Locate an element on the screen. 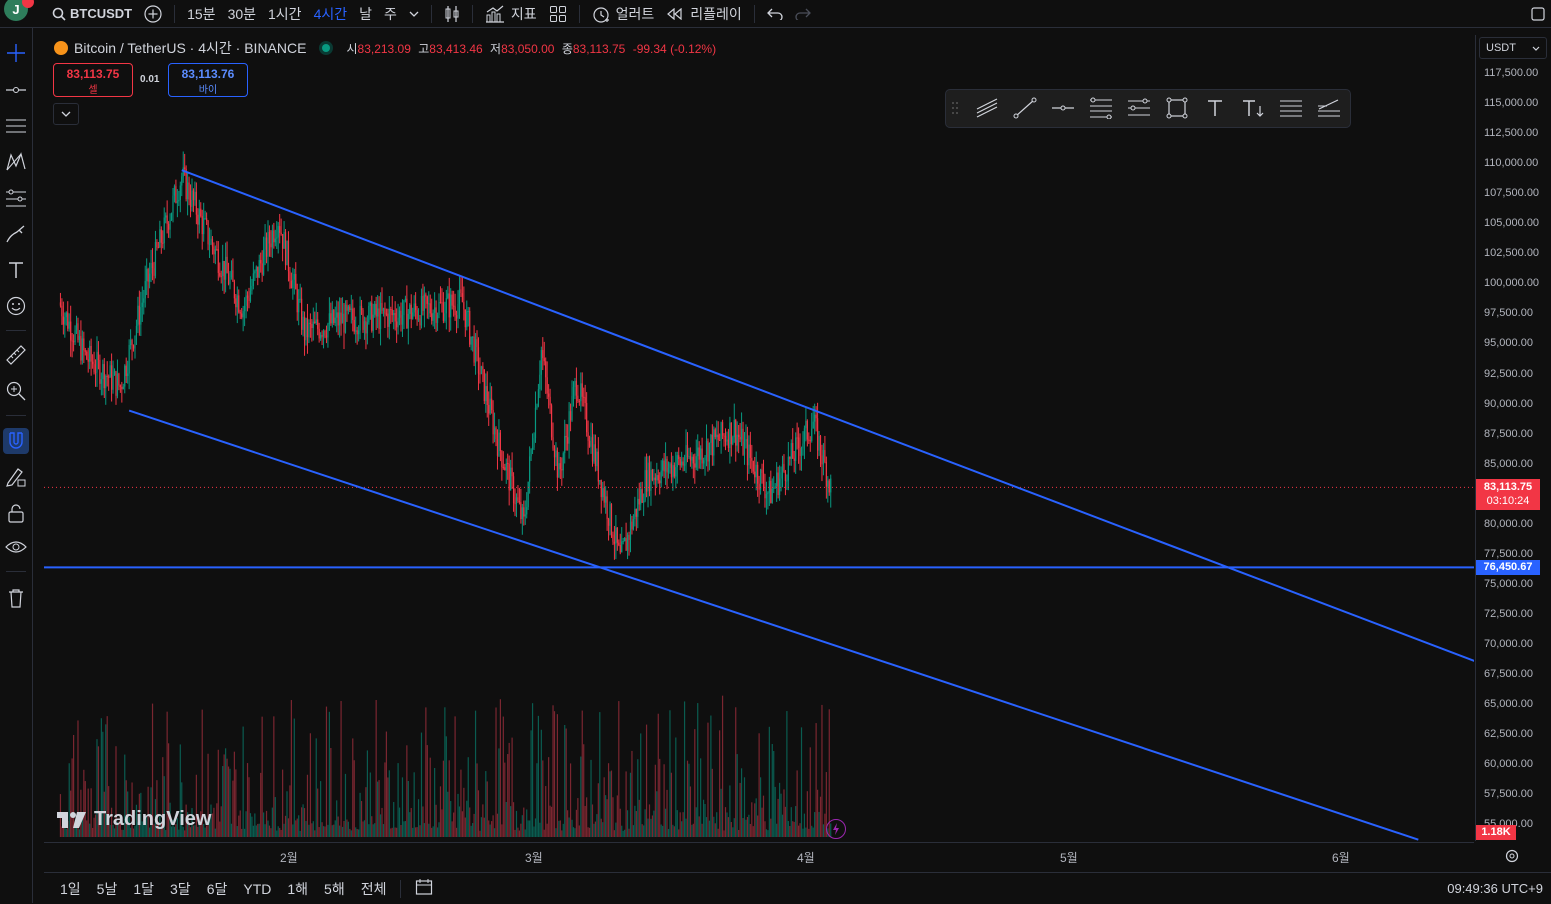  ruler-icon is located at coordinates (16, 355).